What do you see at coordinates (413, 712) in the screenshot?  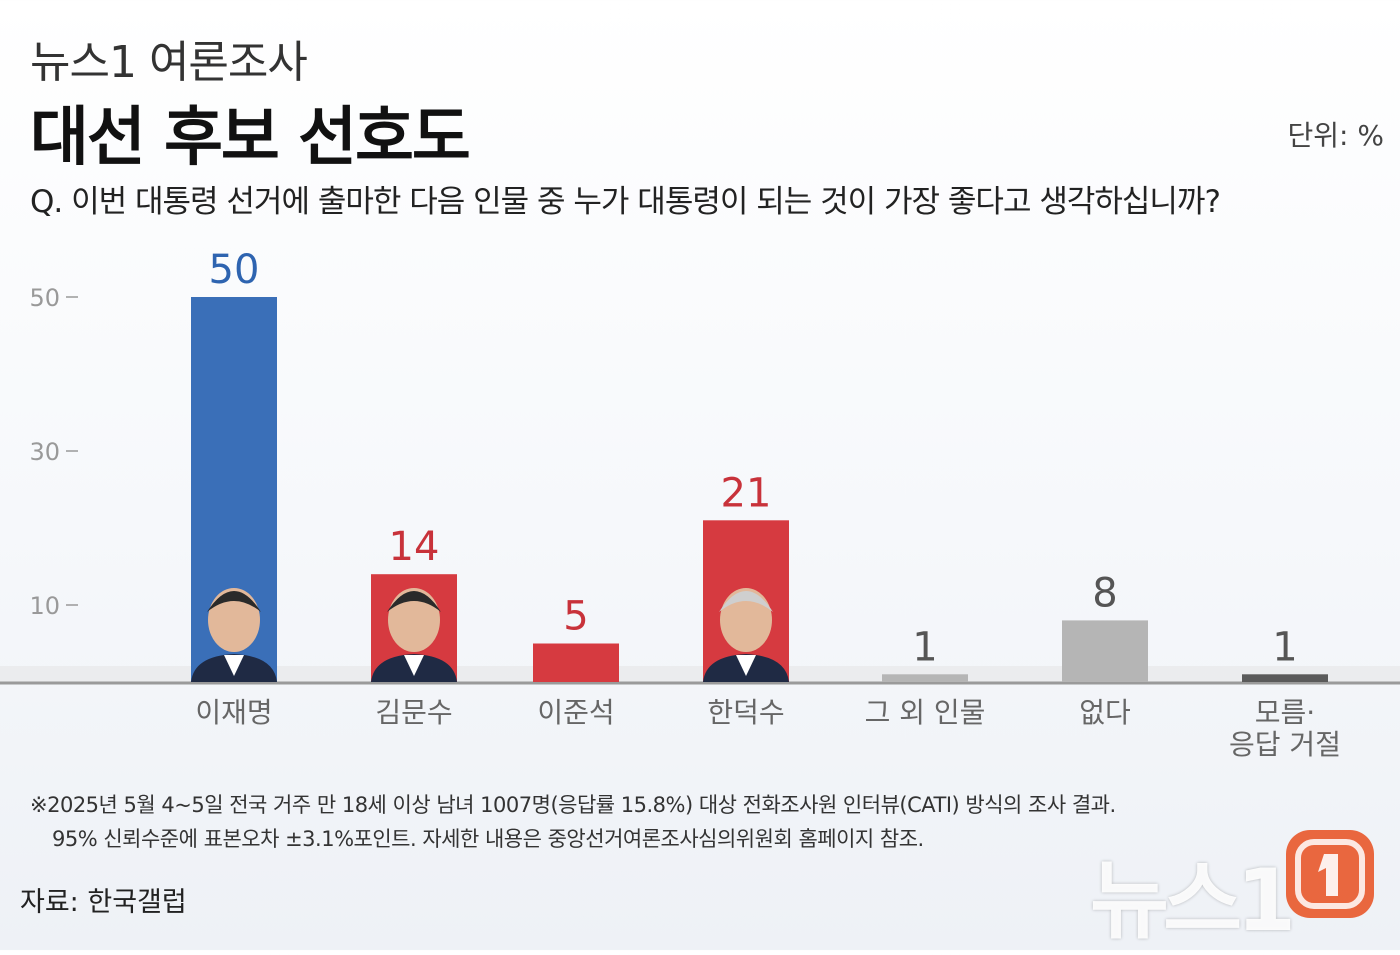 I see `category-label: 김문수` at bounding box center [413, 712].